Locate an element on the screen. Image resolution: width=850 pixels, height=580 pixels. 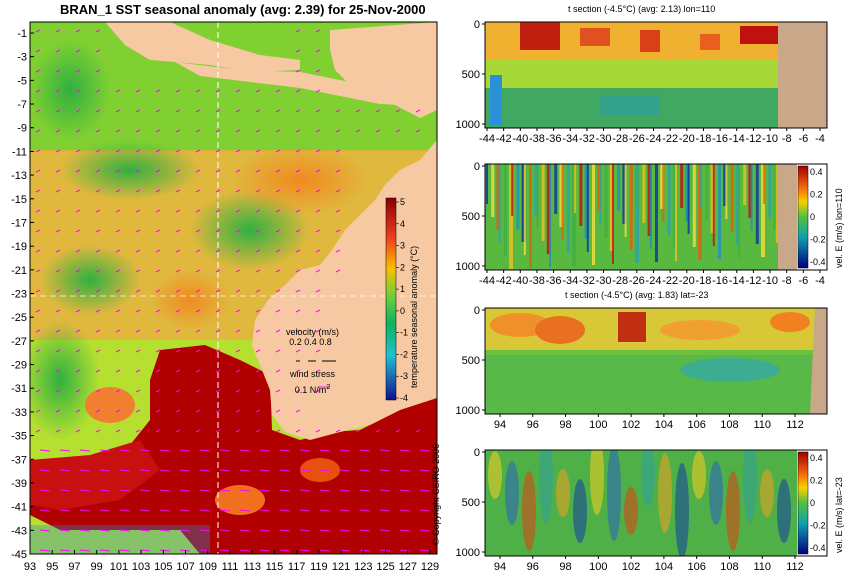
lat-tick-label: -13 is located at coordinates (19, 176).